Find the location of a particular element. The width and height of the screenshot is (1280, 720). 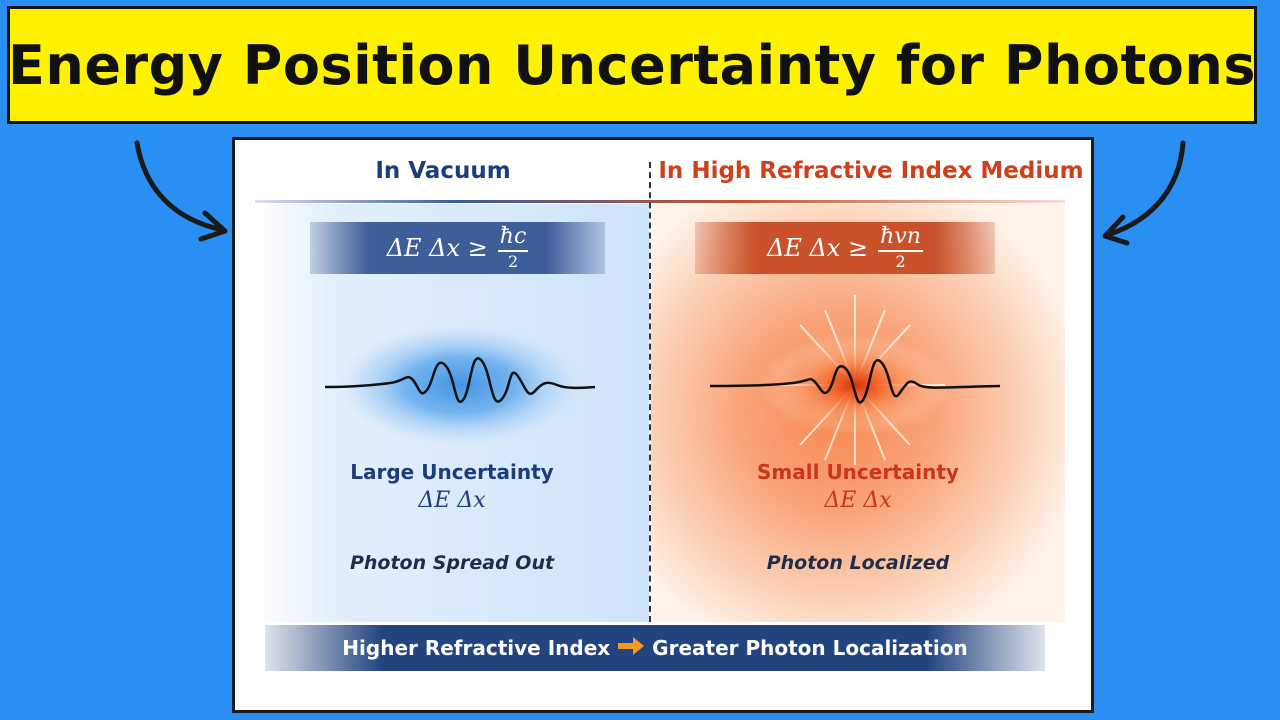

conclusion-left-text: Higher Refractive Index is located at coordinates (476, 648).